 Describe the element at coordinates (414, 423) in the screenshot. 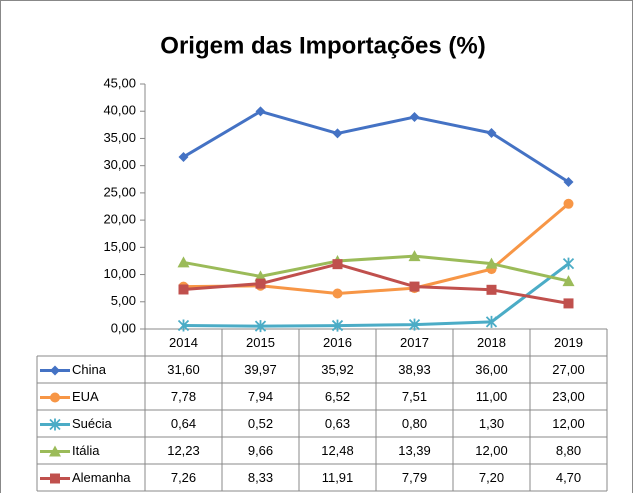

I see `table-value: 0,80` at that location.